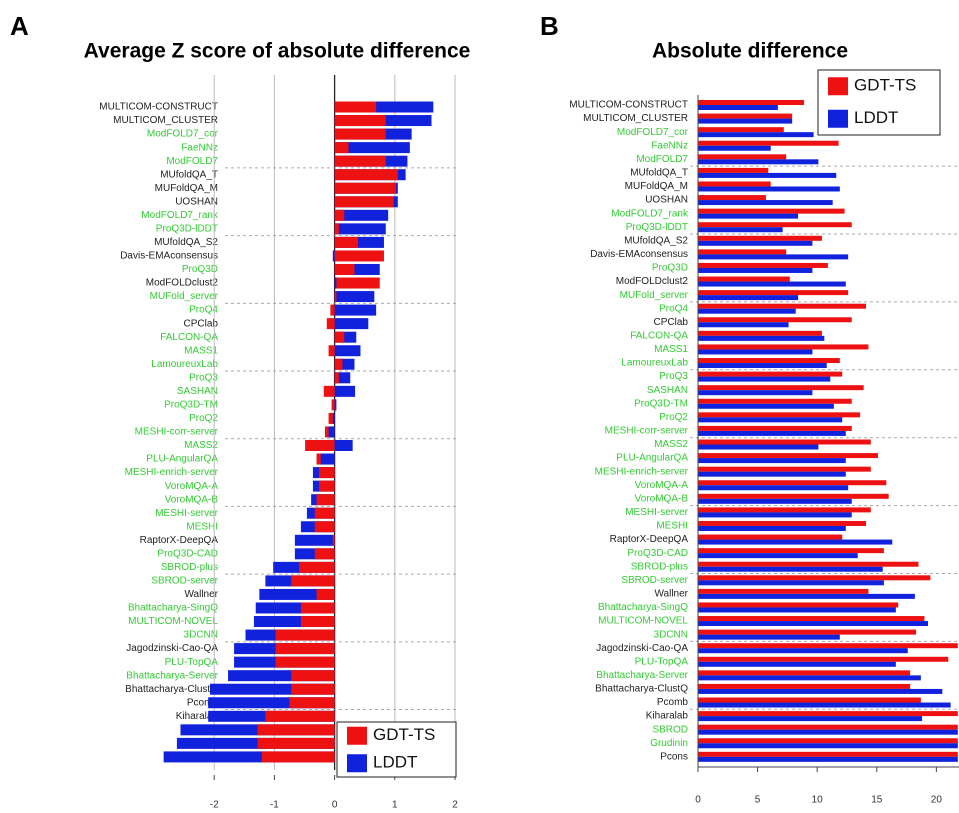 The image size is (959, 813). Describe the element at coordinates (201, 594) in the screenshot. I see `category-label: Wallner` at that location.